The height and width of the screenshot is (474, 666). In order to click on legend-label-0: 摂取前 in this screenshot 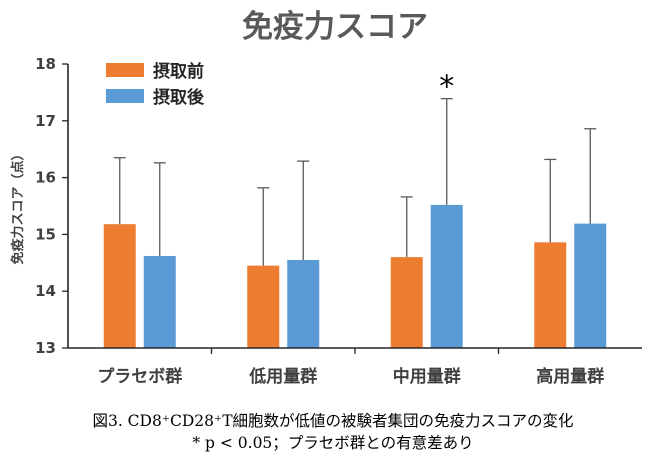, I will do `click(178, 71)`.